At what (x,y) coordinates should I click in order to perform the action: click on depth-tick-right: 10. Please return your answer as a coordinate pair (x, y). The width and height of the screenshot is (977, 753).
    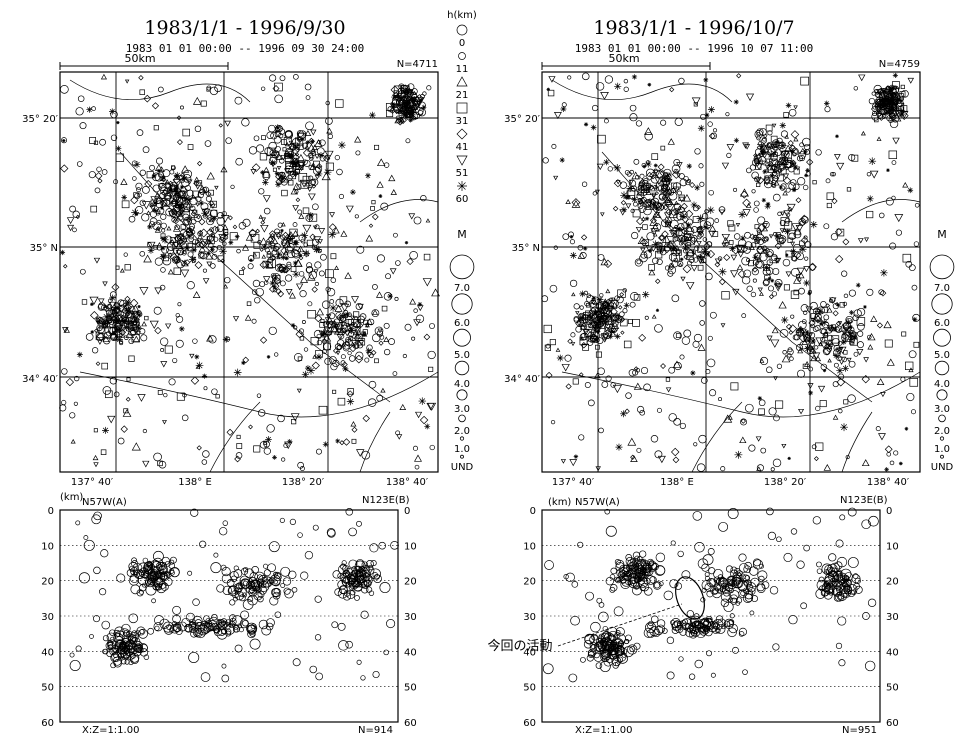
    Looking at the image, I should click on (410, 546).